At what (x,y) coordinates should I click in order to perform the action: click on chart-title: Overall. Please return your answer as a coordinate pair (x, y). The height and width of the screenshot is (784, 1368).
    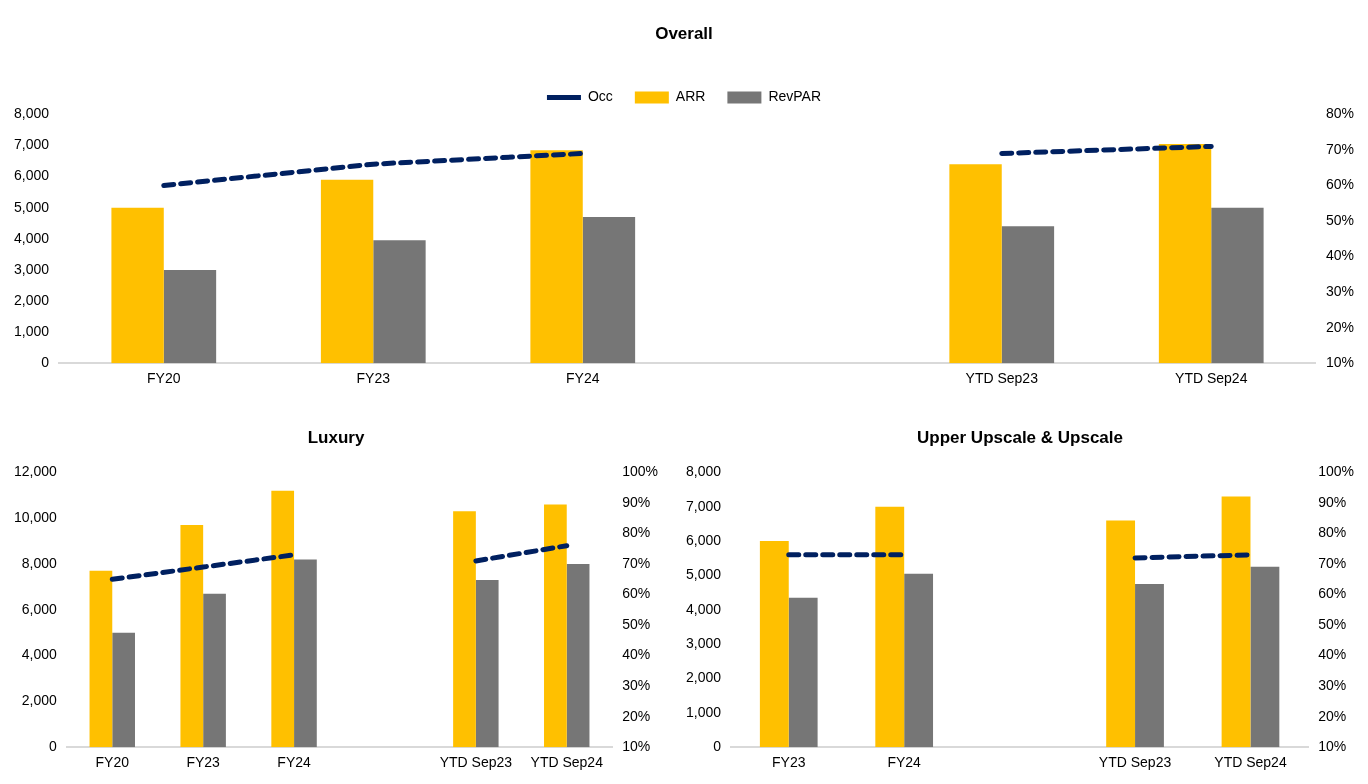
    Looking at the image, I should click on (684, 33).